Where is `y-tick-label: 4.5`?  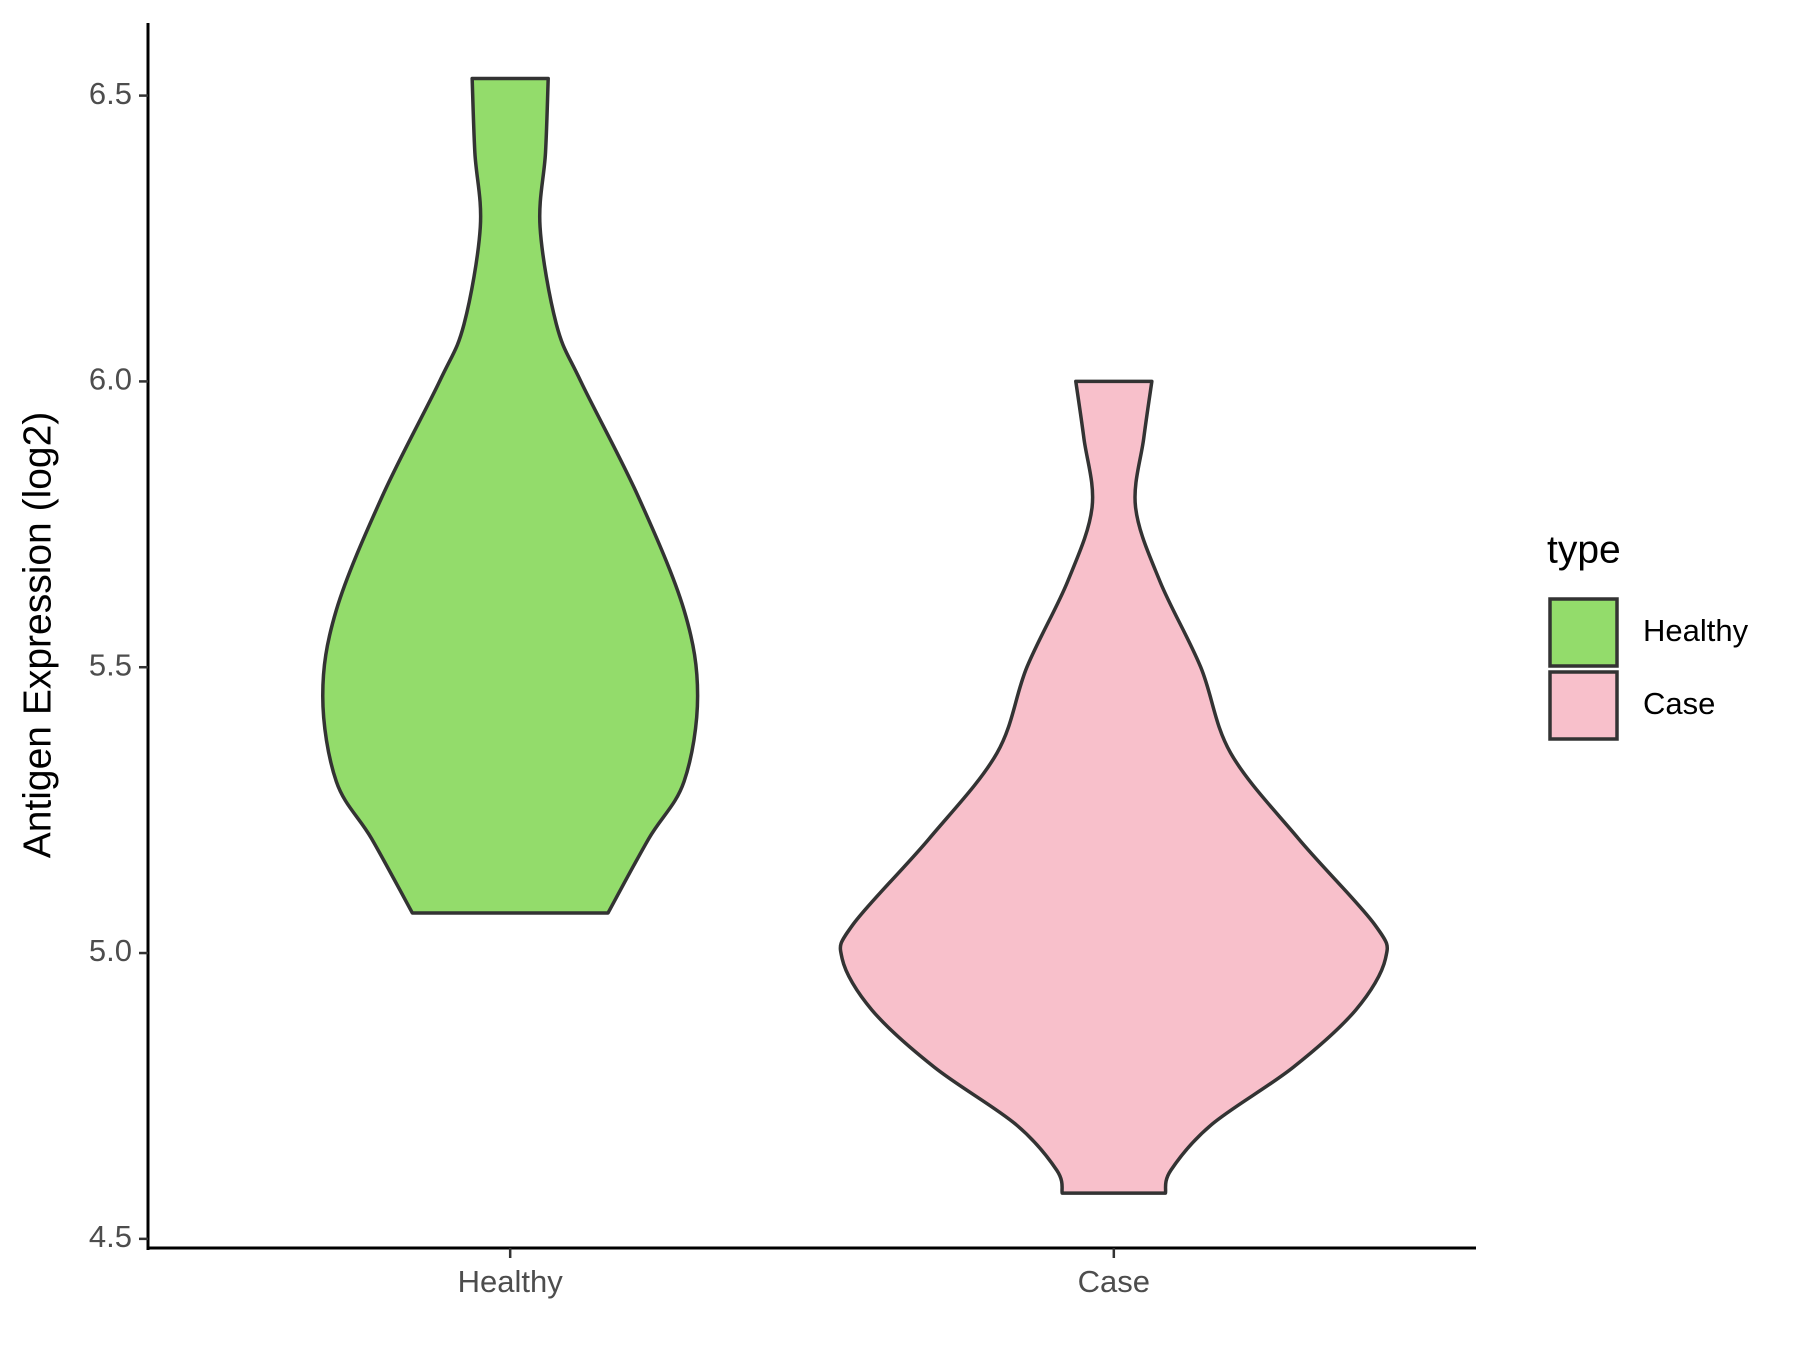
y-tick-label: 4.5 is located at coordinates (110, 1236).